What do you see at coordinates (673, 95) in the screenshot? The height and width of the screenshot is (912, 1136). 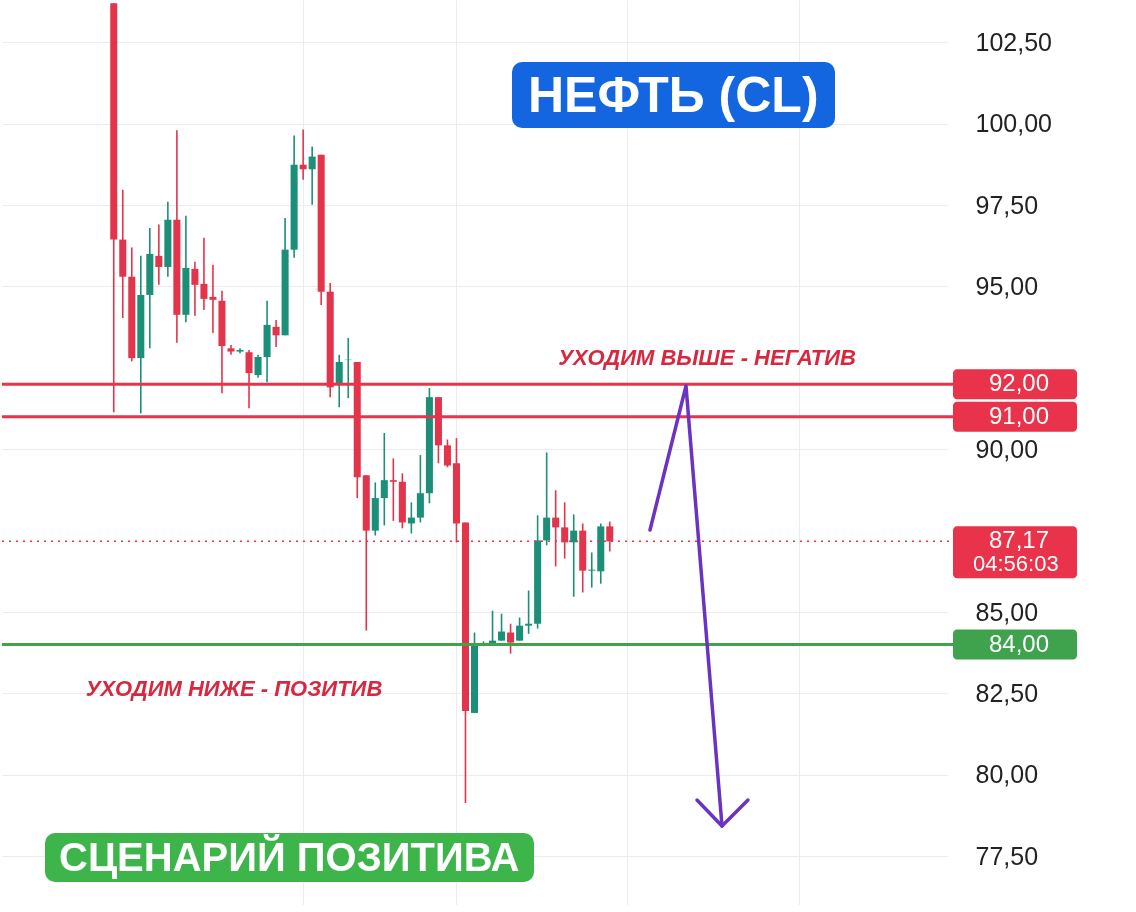 I see `text: НЕФТЬ (CL)` at bounding box center [673, 95].